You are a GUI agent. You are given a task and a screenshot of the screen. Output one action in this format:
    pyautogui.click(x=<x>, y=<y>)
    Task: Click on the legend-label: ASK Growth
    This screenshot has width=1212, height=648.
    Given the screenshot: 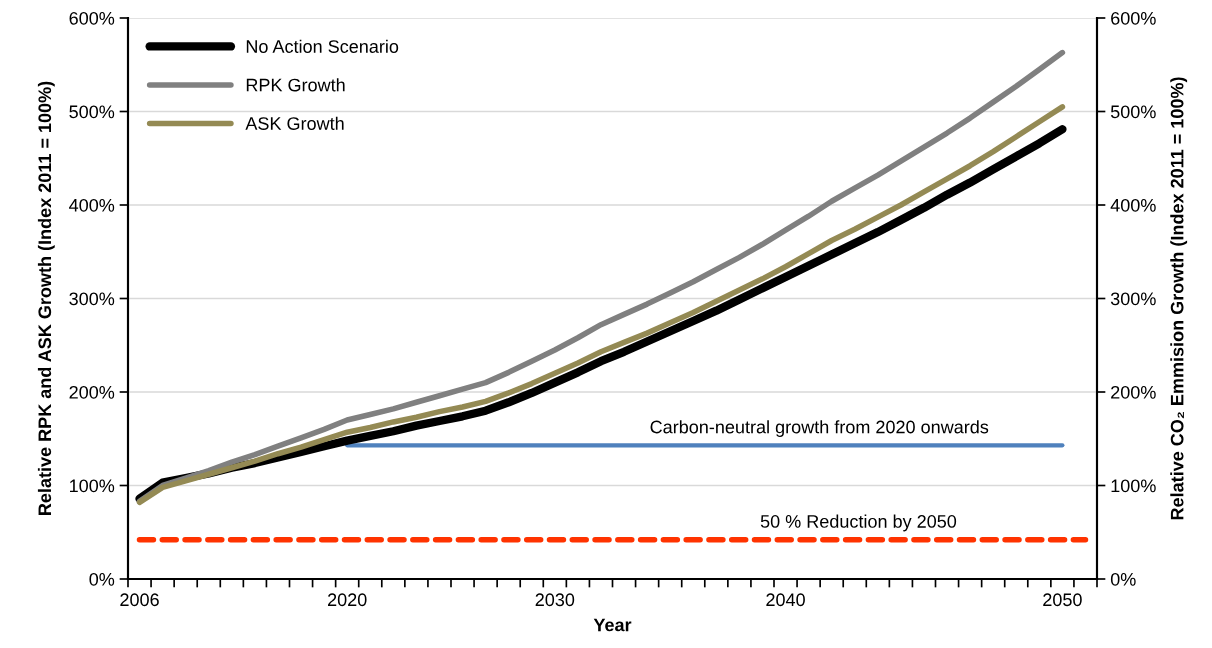 What is the action you would take?
    pyautogui.click(x=294, y=123)
    